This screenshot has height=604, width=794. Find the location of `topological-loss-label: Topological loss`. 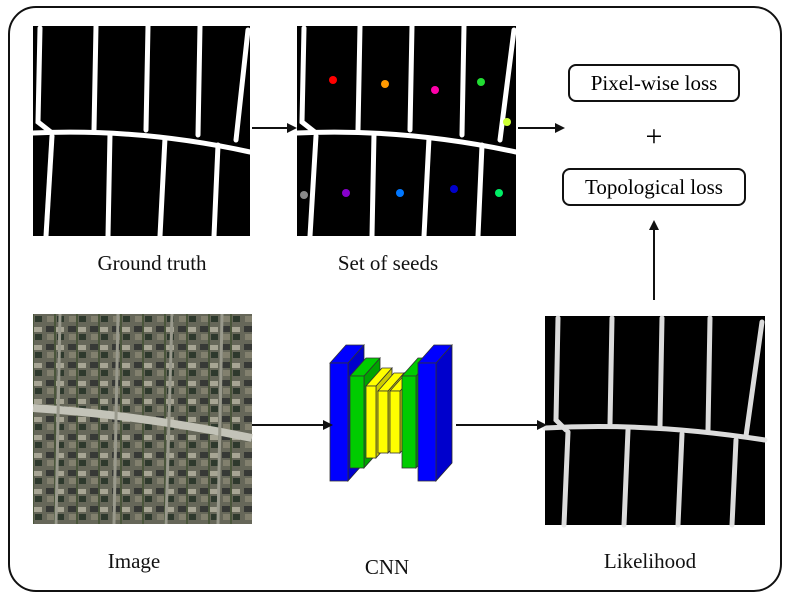

topological-loss-label: Topological loss is located at coordinates (654, 187).